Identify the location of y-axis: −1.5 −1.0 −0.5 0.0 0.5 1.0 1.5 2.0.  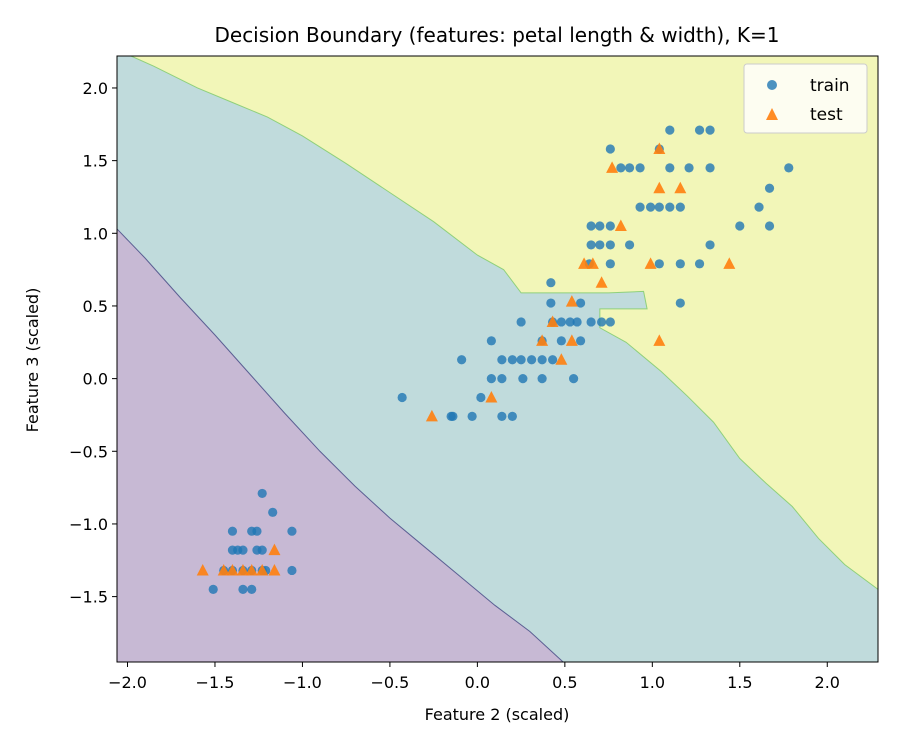
(93, 343).